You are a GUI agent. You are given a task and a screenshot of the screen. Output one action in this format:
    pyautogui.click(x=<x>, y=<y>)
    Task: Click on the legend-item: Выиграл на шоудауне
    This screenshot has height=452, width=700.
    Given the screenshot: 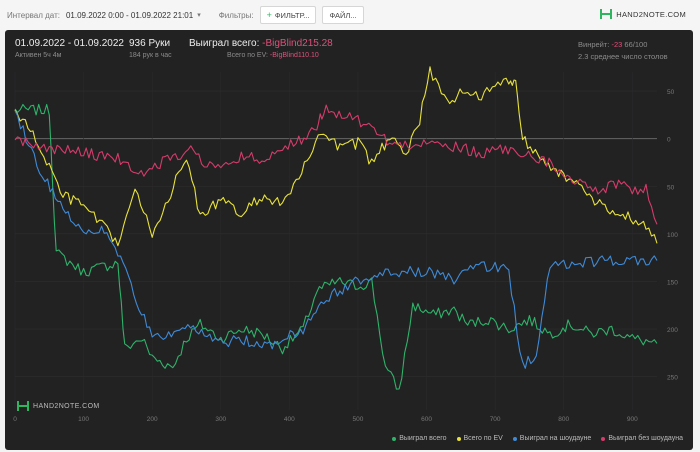 What is the action you would take?
    pyautogui.click(x=552, y=438)
    